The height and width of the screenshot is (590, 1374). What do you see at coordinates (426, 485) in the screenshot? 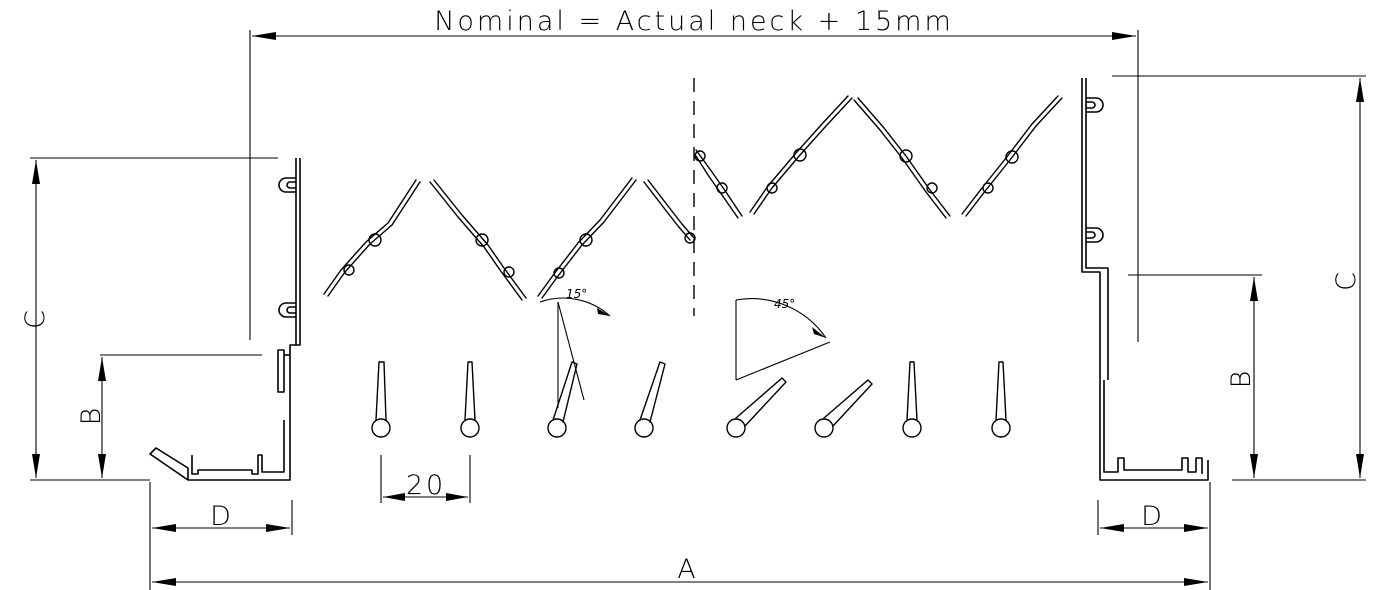
I see `pitch-label: 20` at bounding box center [426, 485].